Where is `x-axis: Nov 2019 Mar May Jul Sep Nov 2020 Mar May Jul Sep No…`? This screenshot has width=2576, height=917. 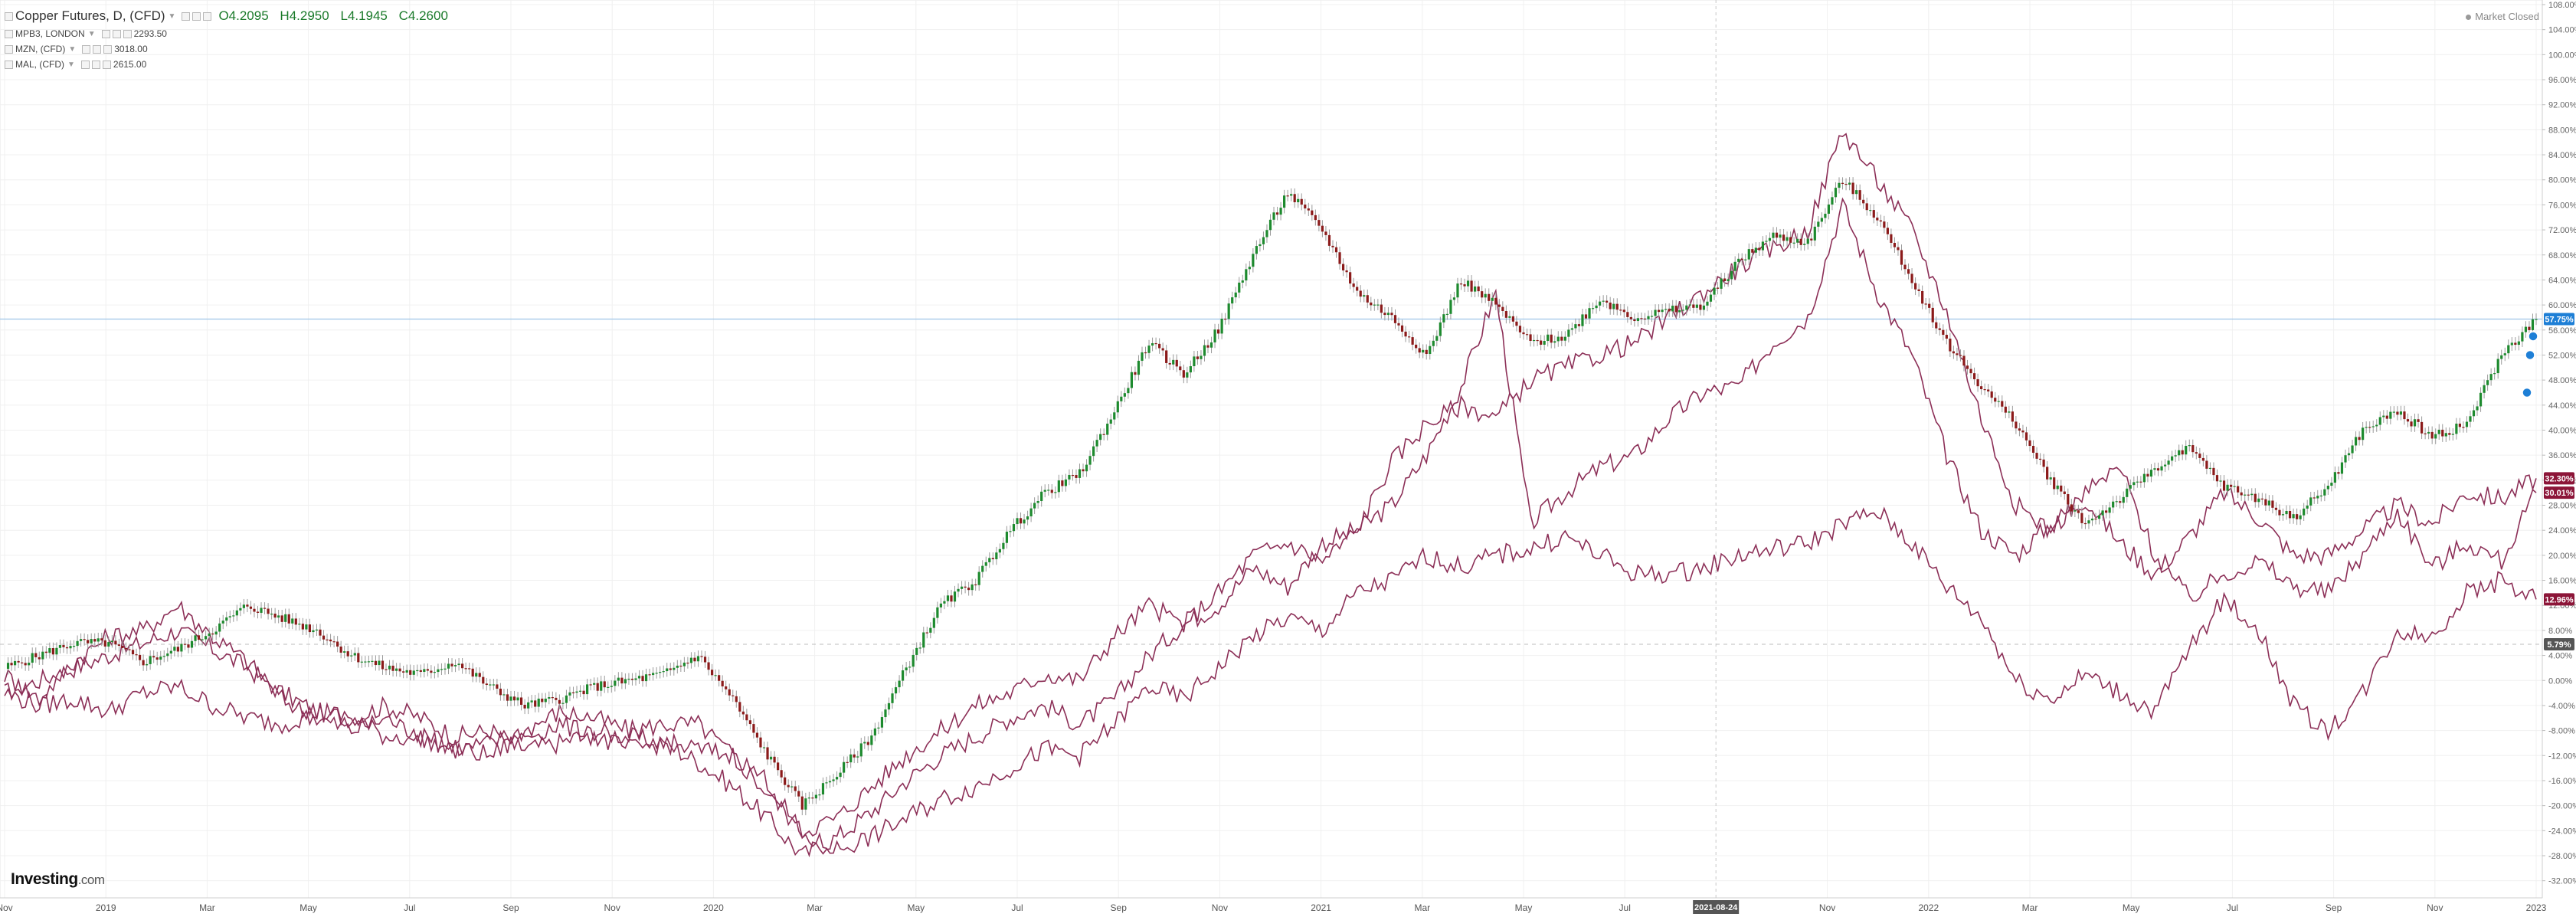 x-axis: Nov 2019 Mar May Jul Sep Nov 2020 Mar May Jul Sep No… is located at coordinates (1273, 905).